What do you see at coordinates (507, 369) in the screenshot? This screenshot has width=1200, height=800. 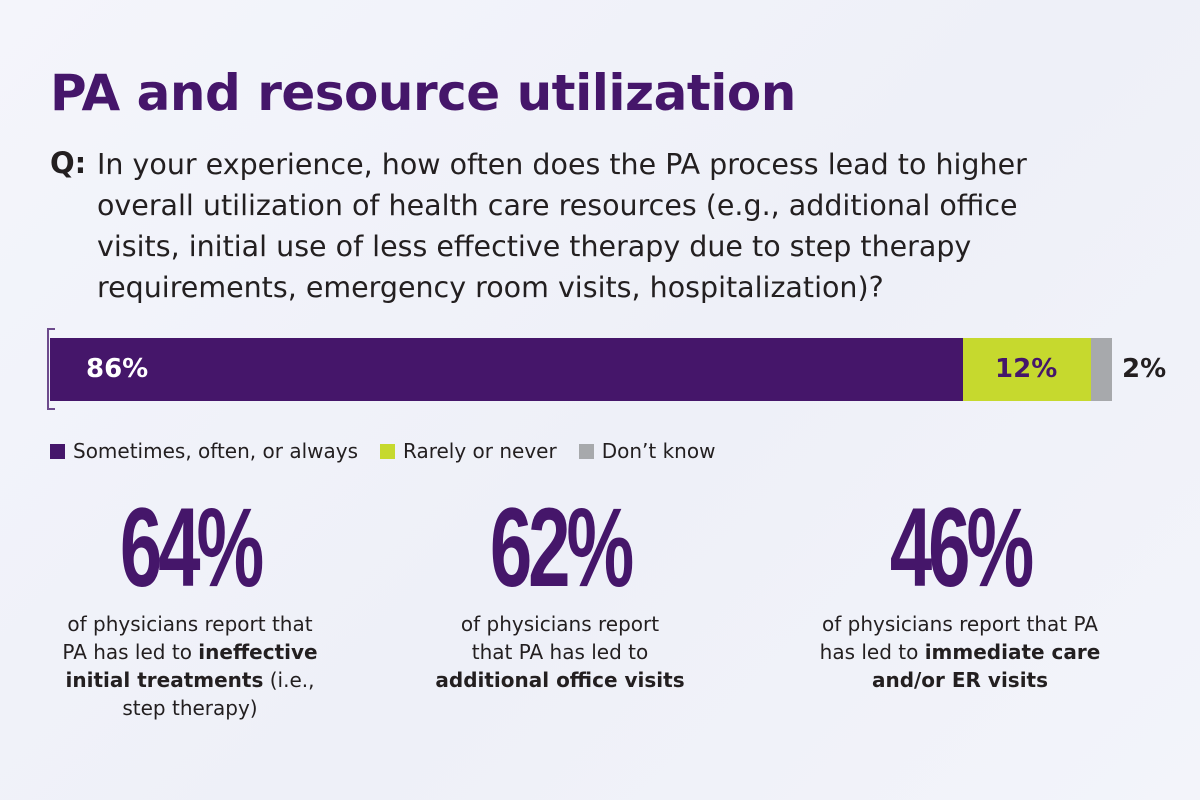 I see `segment-sometimes` at bounding box center [507, 369].